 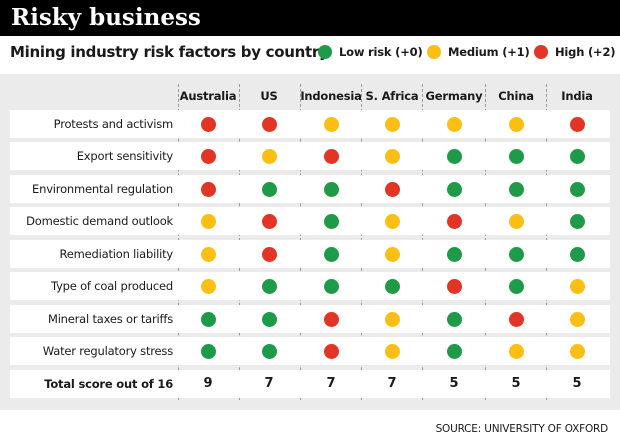 I want to click on source-note: SOURCE: UNIVERSITY OF OXFORD, so click(x=522, y=429).